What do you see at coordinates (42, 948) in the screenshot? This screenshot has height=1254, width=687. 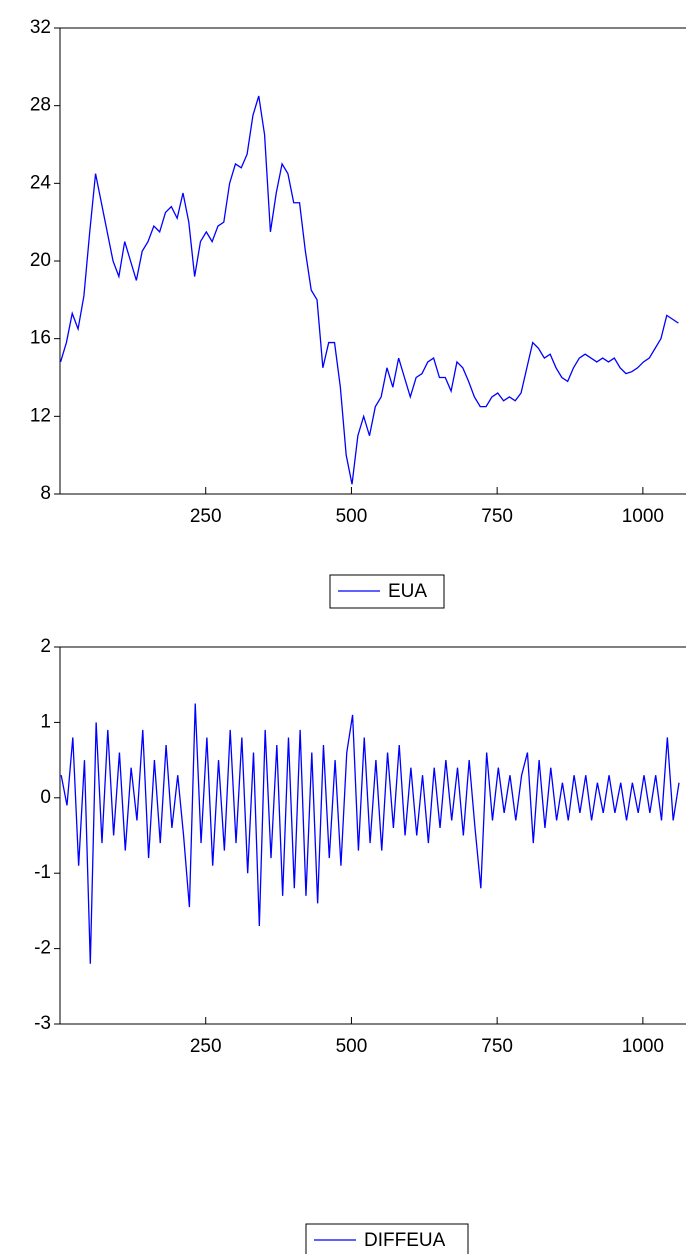 I see `y-tick-label: -2` at bounding box center [42, 948].